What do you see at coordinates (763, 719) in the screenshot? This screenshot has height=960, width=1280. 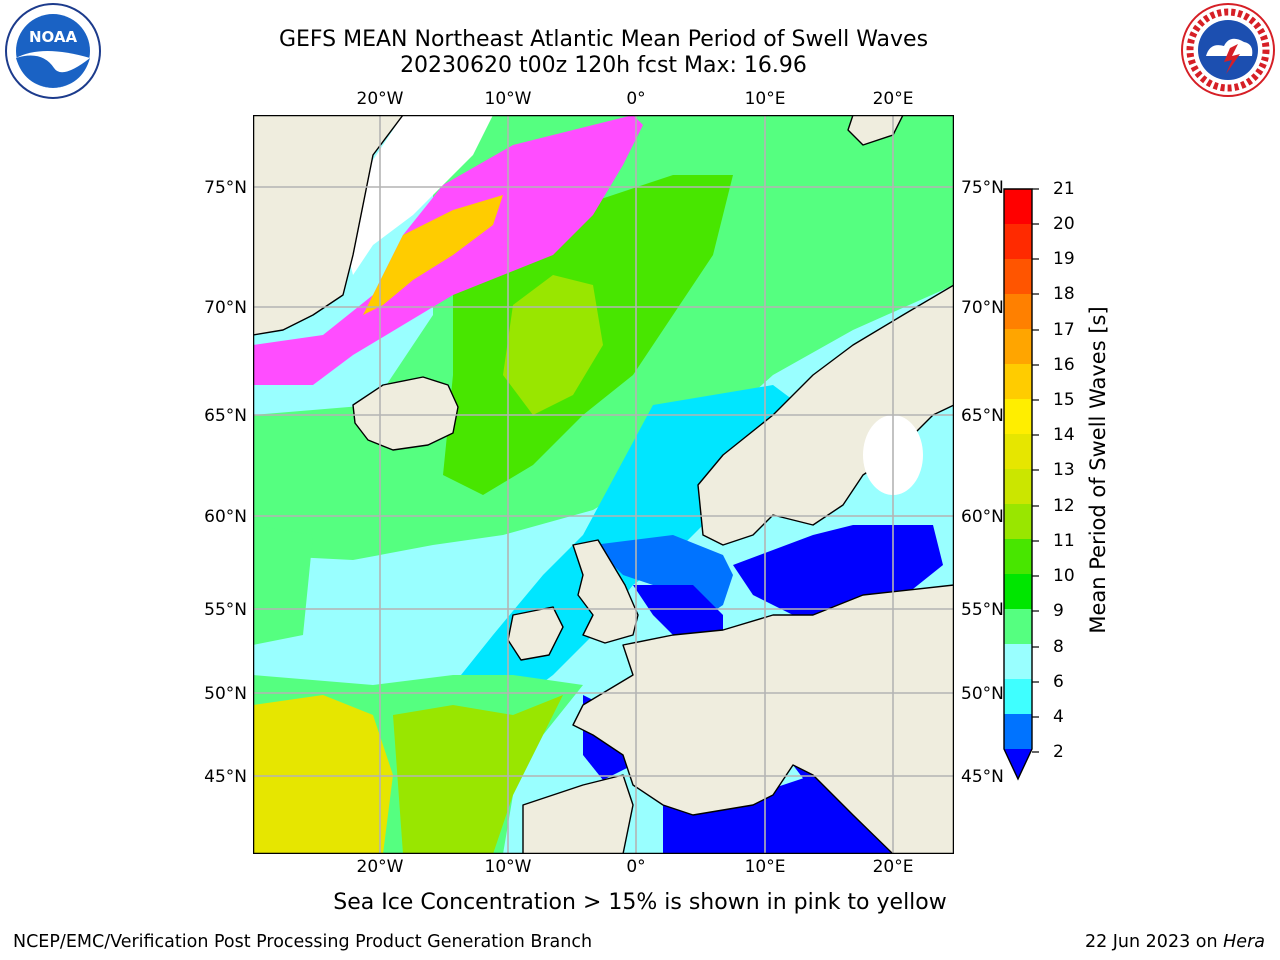 I see `continental-europe` at bounding box center [763, 719].